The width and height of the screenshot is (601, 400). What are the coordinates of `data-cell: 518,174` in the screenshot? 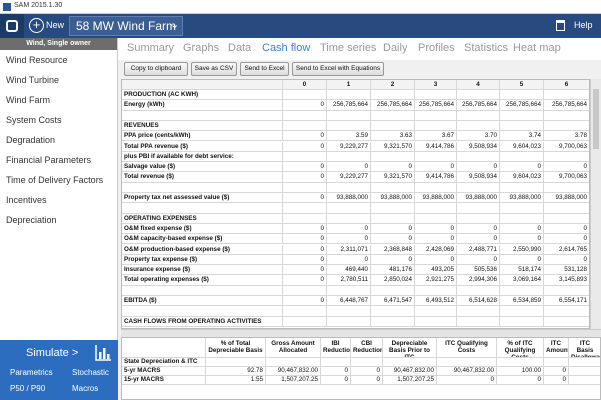 It's located at (522, 270).